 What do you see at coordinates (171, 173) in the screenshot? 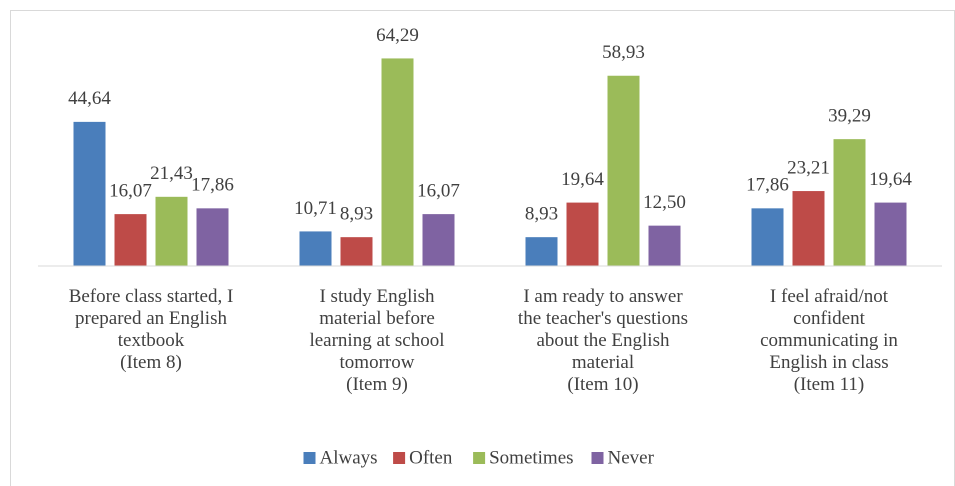
I see `data-label: 21,43` at bounding box center [171, 173].